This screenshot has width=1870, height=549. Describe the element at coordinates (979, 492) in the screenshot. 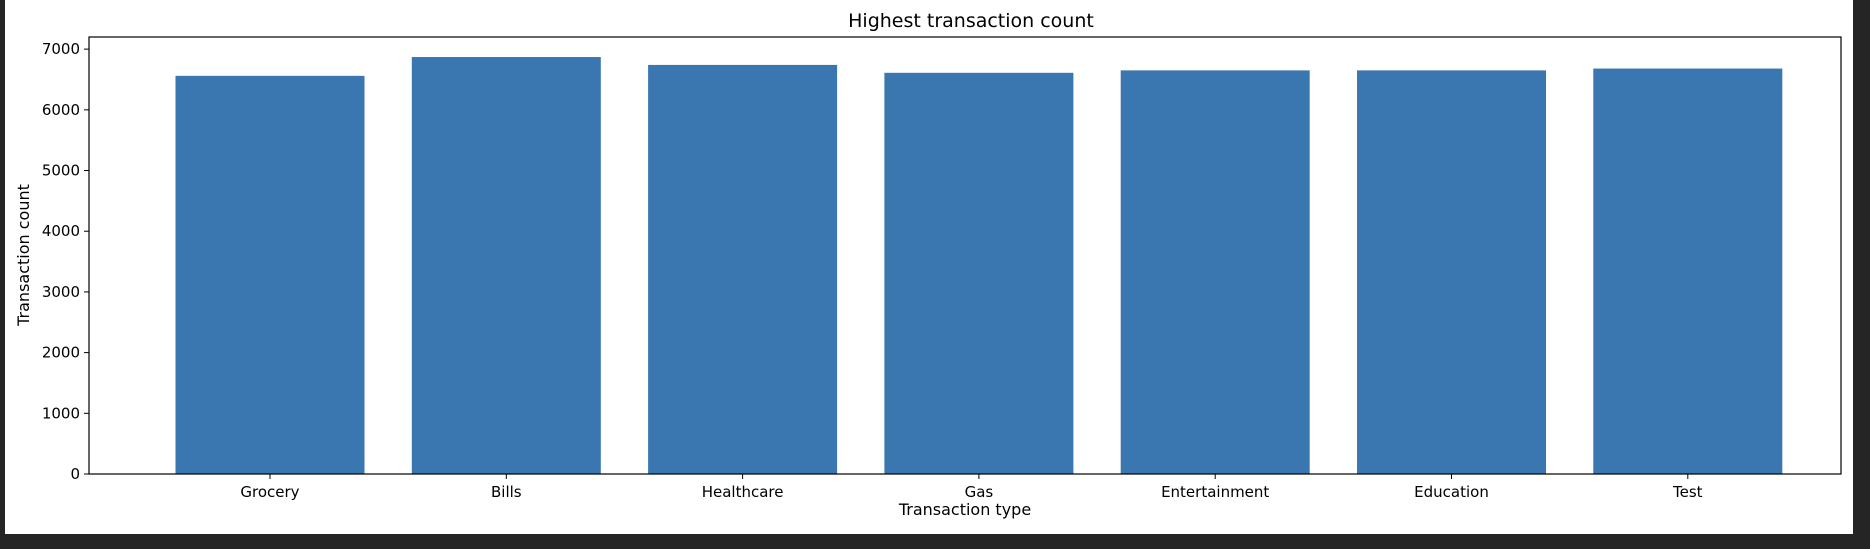

I see `x-tick-label: Gas` at that location.